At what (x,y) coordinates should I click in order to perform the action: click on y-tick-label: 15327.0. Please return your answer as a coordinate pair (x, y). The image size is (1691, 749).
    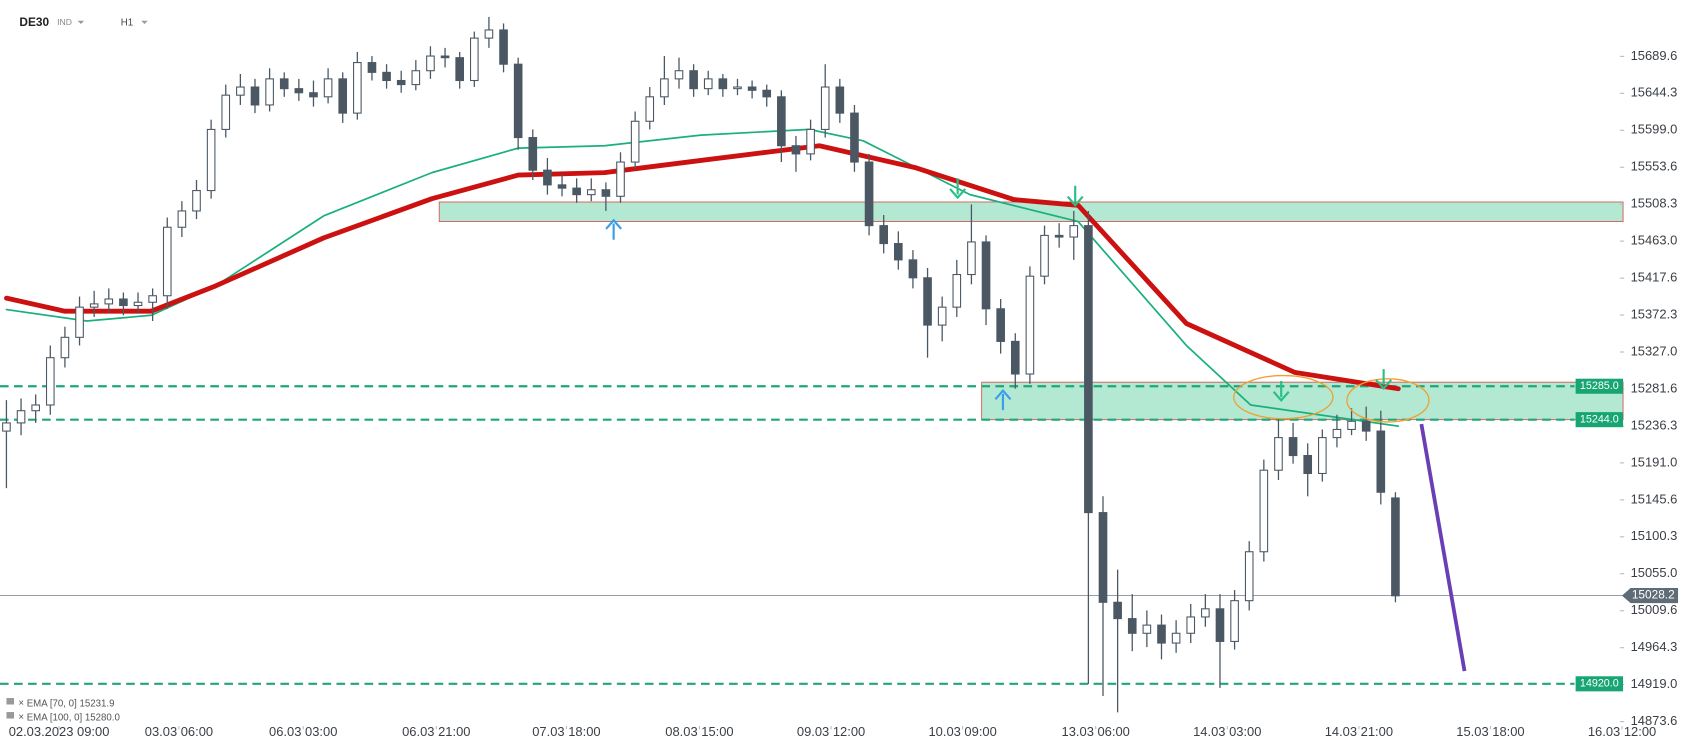
    Looking at the image, I should click on (1654, 350).